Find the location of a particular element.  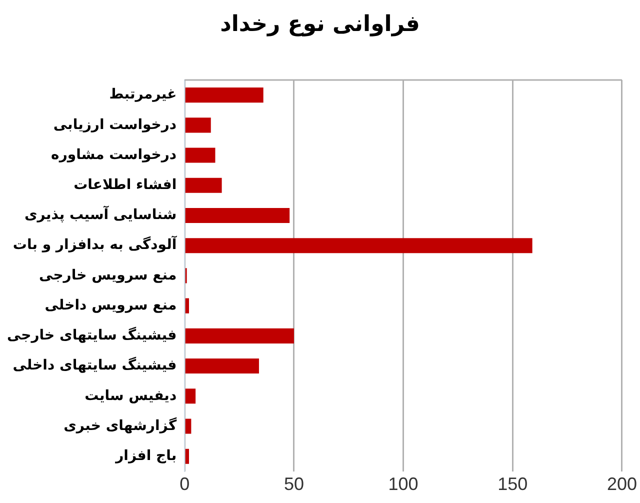

y-tick-label: فیشینگ سایتهای داخلی is located at coordinates (94, 365).